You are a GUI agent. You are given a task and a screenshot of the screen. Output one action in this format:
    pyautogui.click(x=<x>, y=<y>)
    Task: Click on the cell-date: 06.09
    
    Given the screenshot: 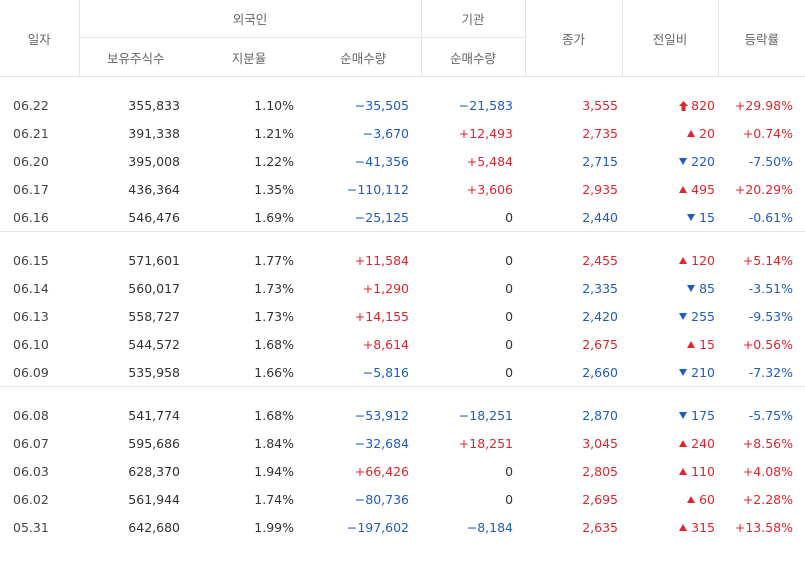 What is the action you would take?
    pyautogui.click(x=31, y=372)
    